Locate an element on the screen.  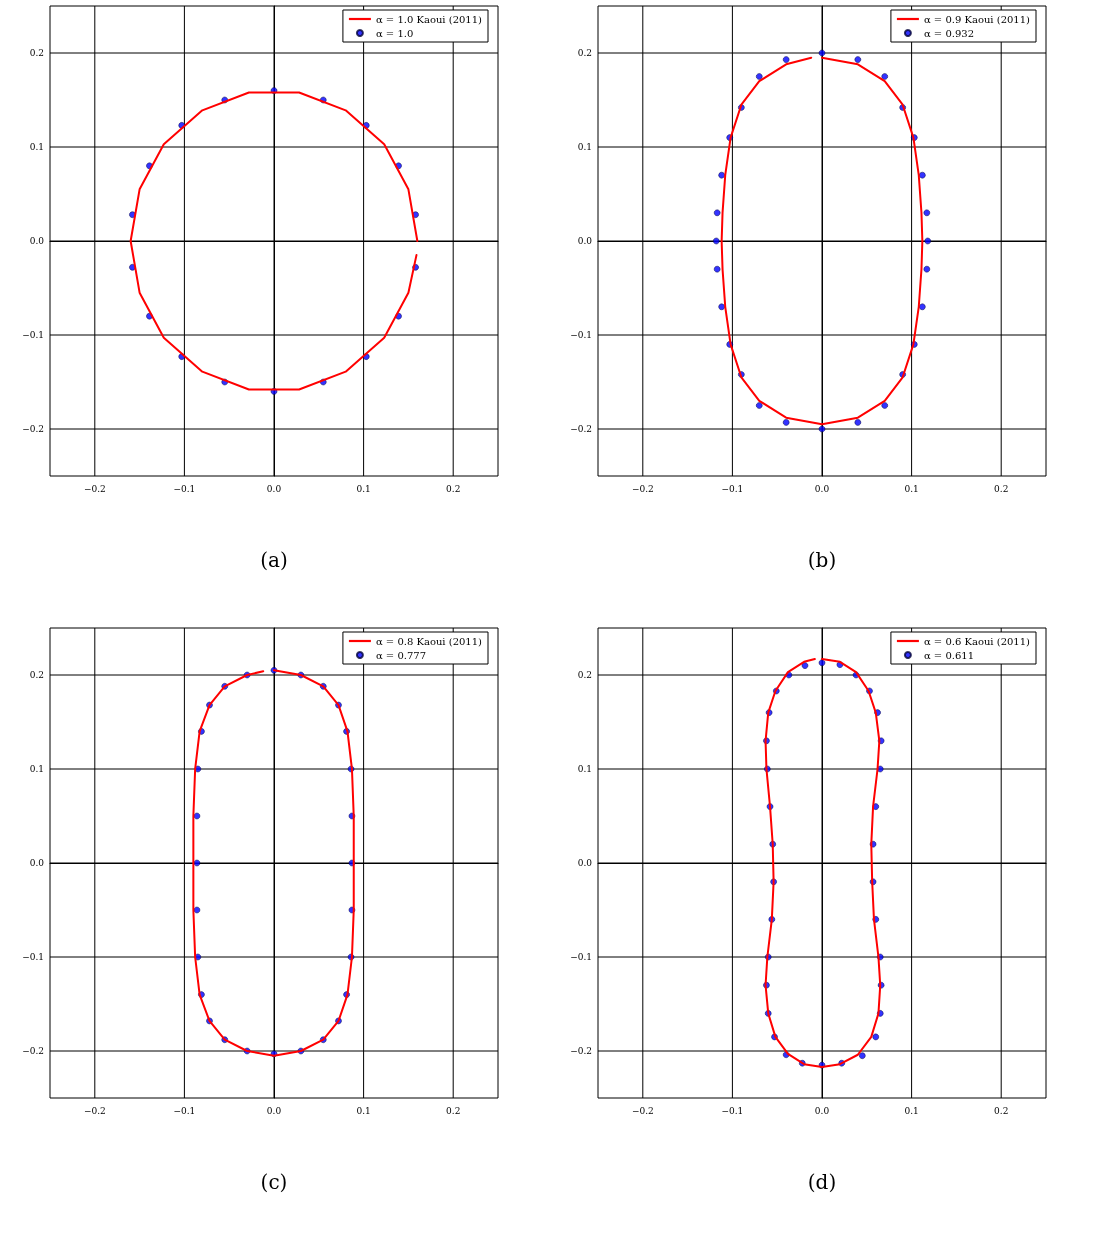
legend-label: α = 1.0 is located at coordinates (394, 33).